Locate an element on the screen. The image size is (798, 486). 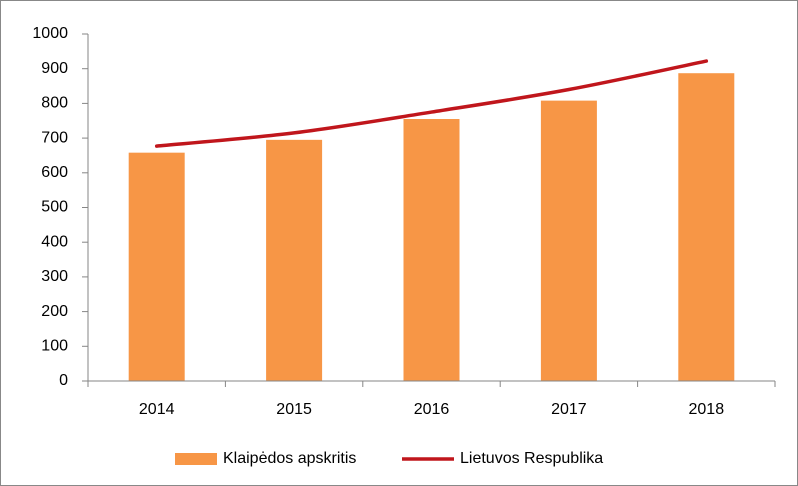
y-tick-label: 900 is located at coordinates (54, 68).